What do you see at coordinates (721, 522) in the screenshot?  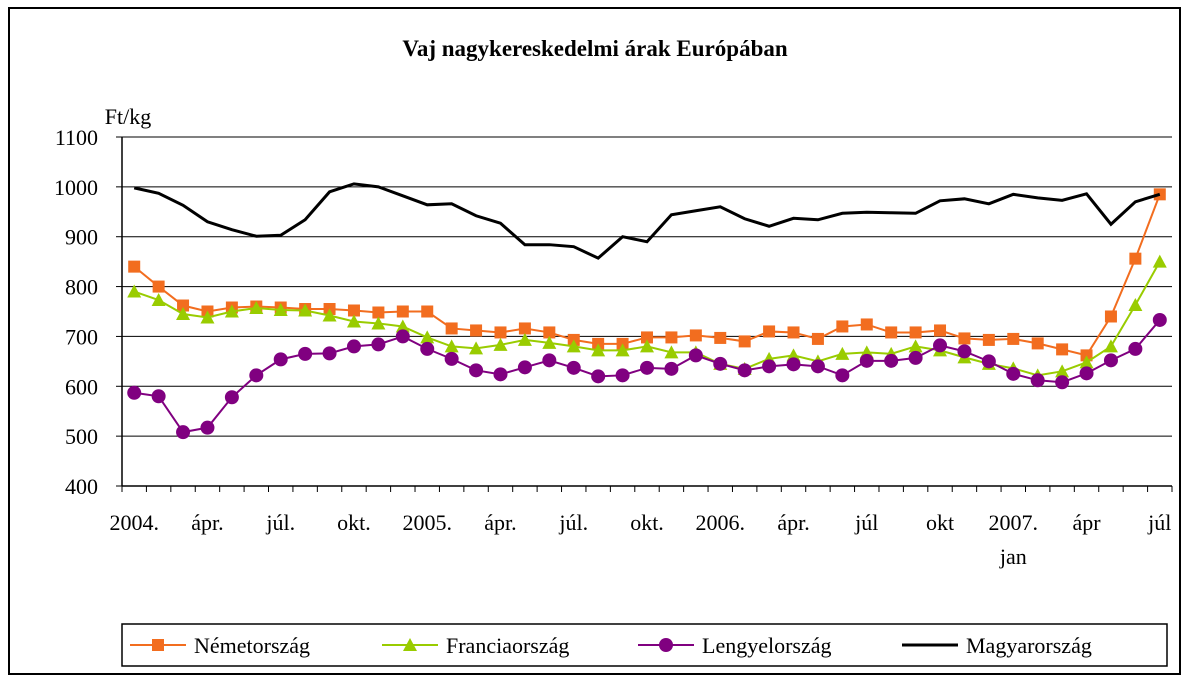 I see `x-tick-label: 2006.` at bounding box center [721, 522].